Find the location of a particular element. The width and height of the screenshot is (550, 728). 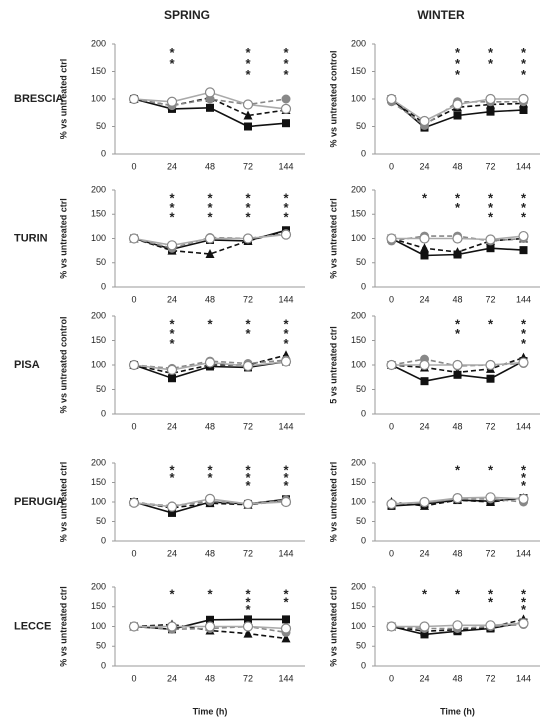

row-label: PISA is located at coordinates (27, 365).